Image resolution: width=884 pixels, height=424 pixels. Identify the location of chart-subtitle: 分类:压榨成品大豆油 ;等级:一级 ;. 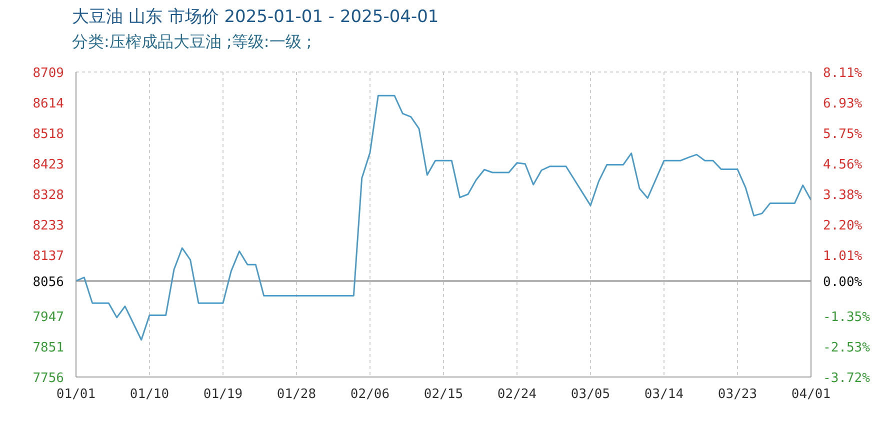
(192, 42).